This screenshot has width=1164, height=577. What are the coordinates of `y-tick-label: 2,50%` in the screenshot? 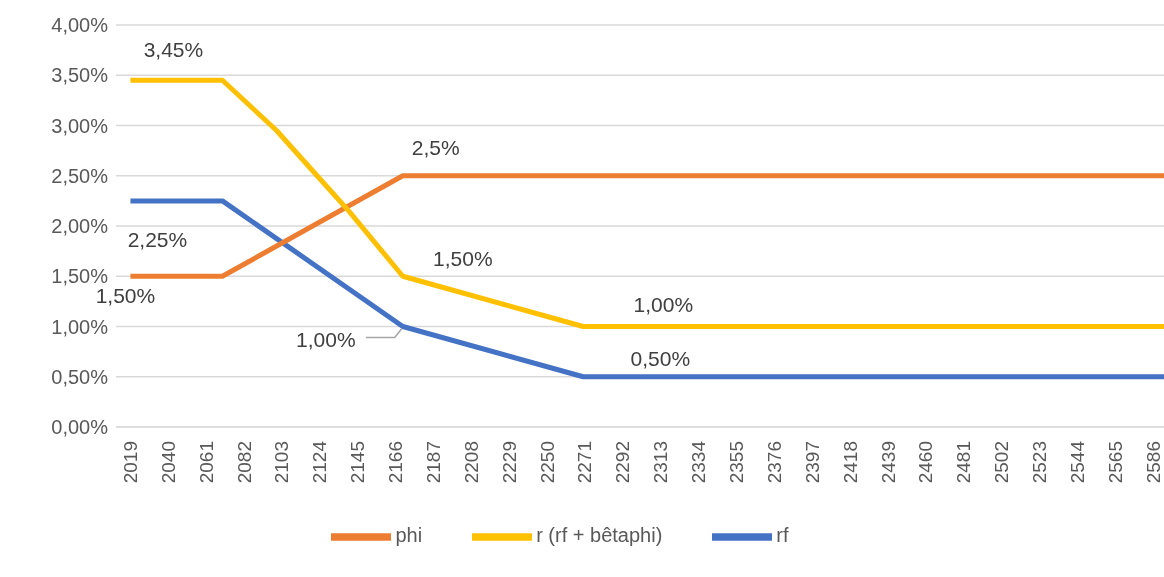 It's located at (80, 175).